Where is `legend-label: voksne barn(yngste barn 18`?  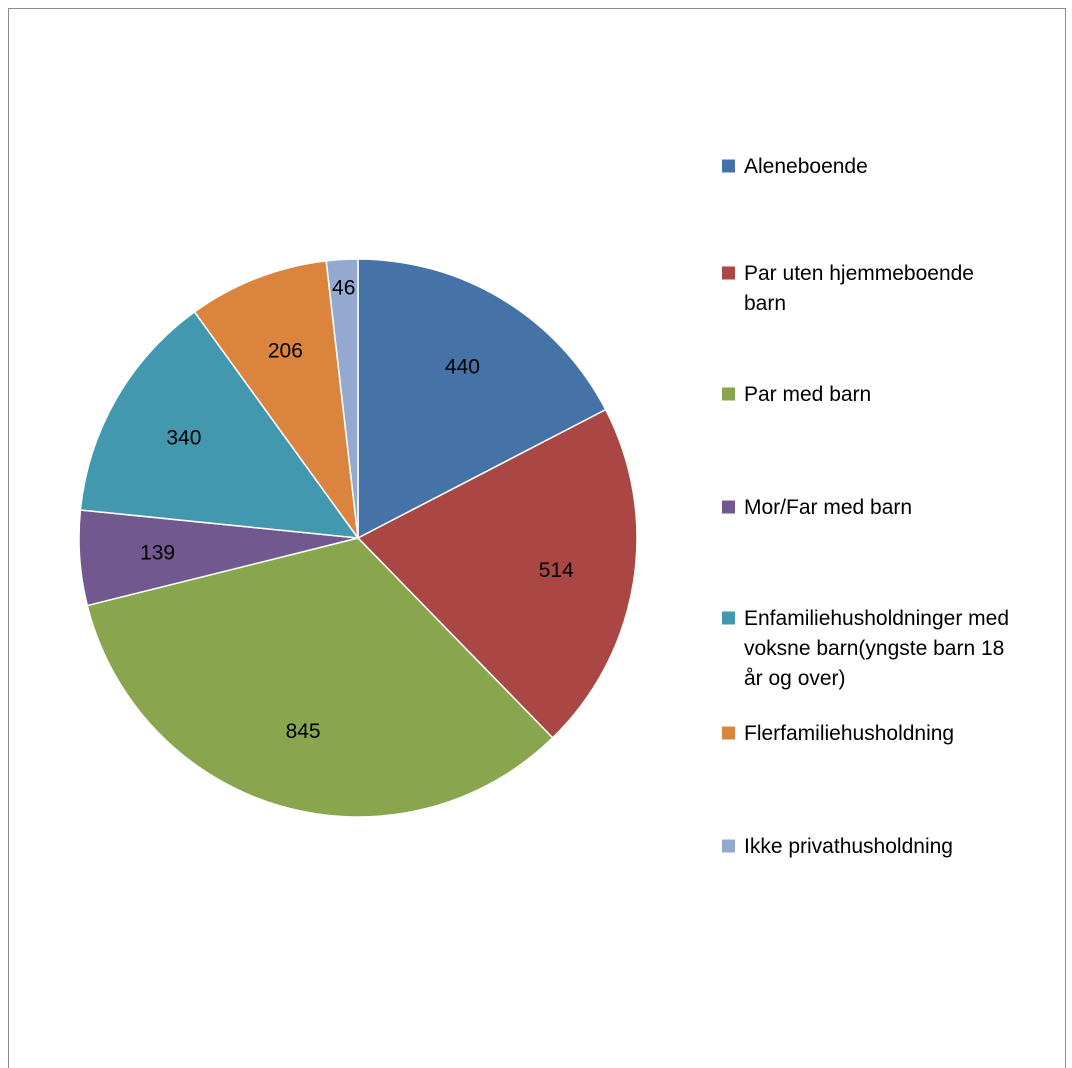 legend-label: voksne barn(yngste barn 18 is located at coordinates (874, 648).